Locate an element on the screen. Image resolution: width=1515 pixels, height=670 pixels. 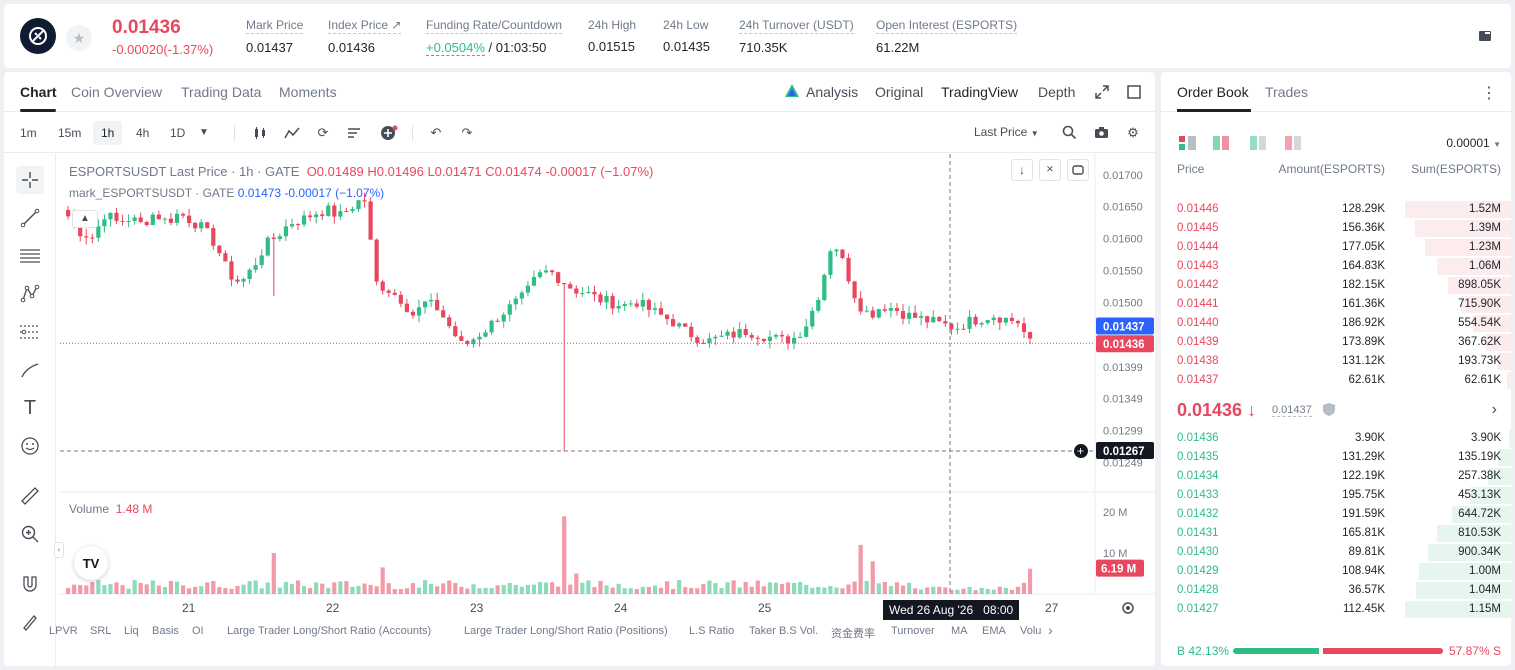
template-icon is located at coordinates (354, 133).